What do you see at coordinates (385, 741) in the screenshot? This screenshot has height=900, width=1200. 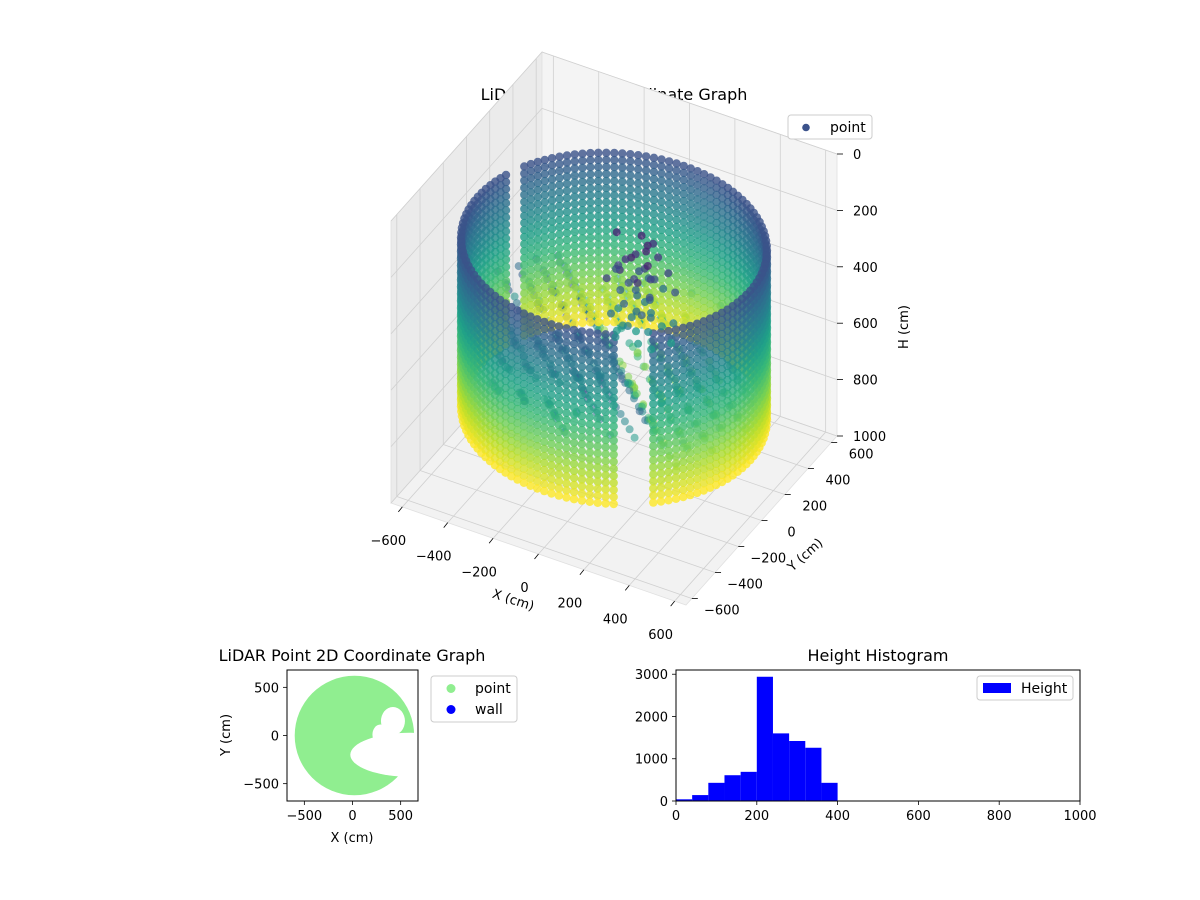 I see `point-gap` at bounding box center [385, 741].